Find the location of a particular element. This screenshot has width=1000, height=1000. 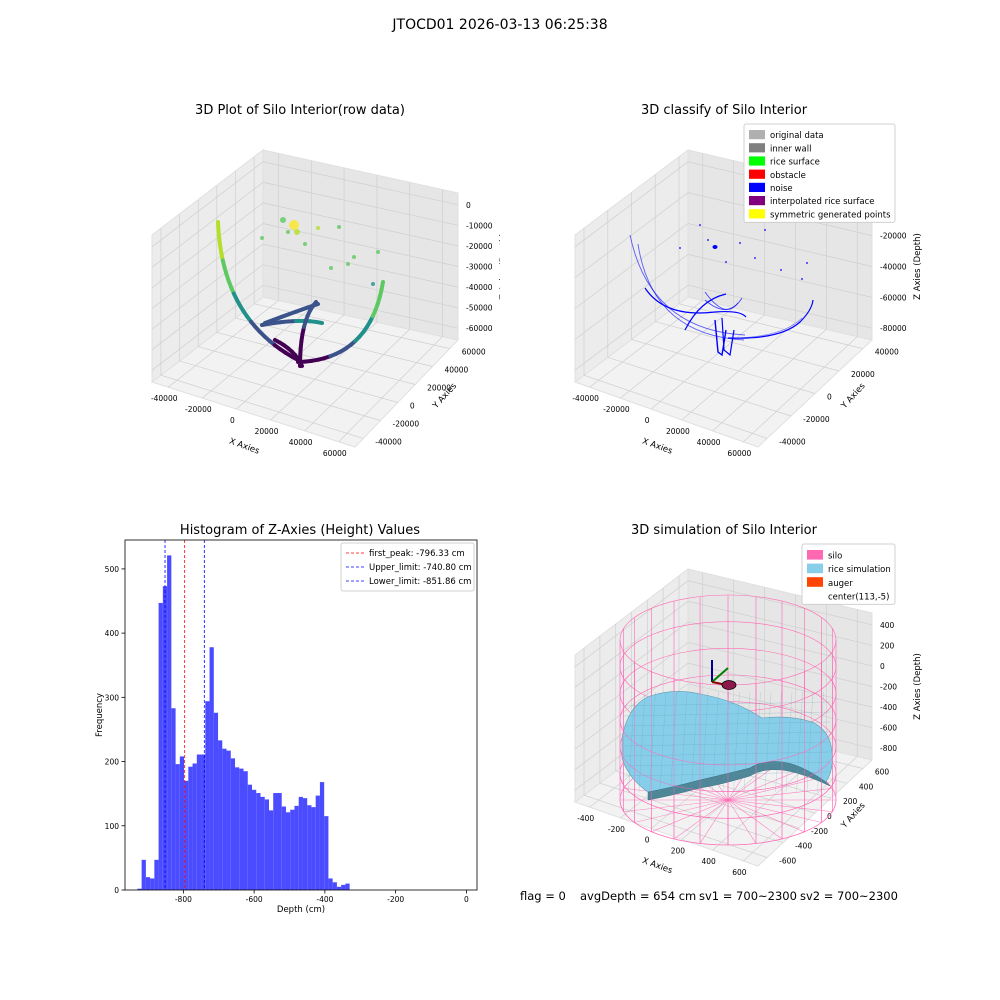

legend2-label: original data is located at coordinates (797, 136).